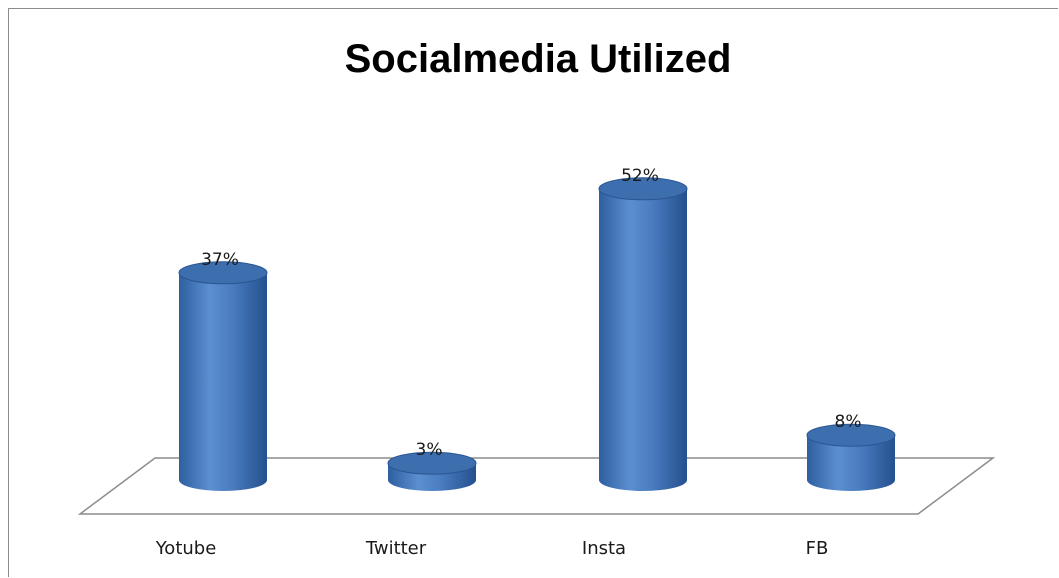  I want to click on value-label-twitter: 3%, so click(429, 450).